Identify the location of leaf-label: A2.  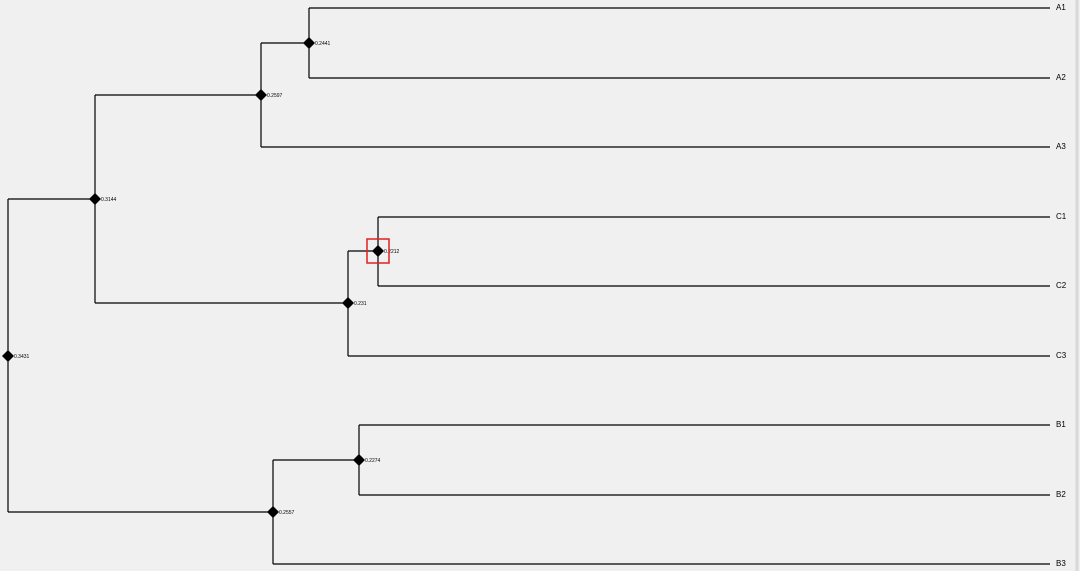
(1061, 77).